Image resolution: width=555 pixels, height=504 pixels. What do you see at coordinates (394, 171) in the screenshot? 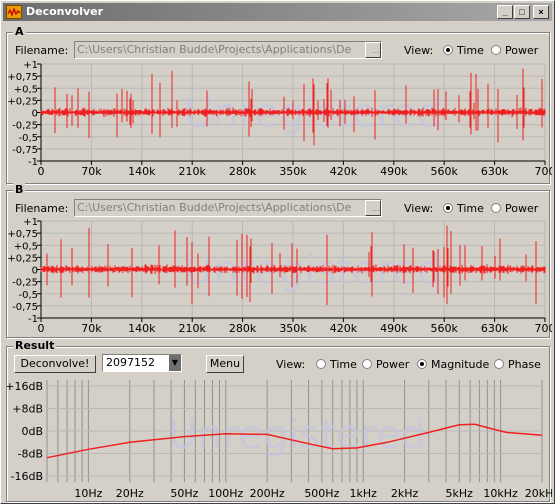
I see `x-tick-label: 490k` at bounding box center [394, 171].